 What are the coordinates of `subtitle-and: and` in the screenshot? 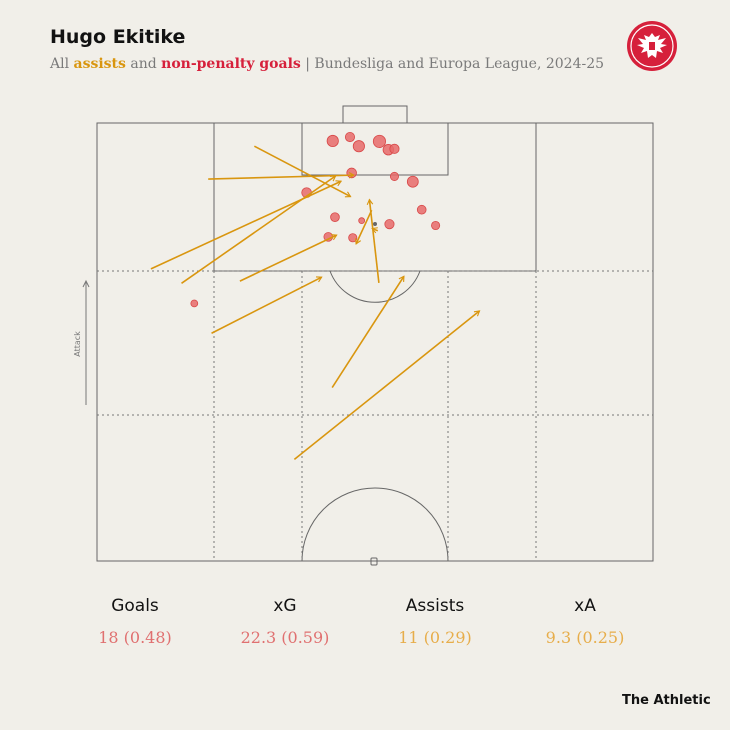 It's located at (143, 64).